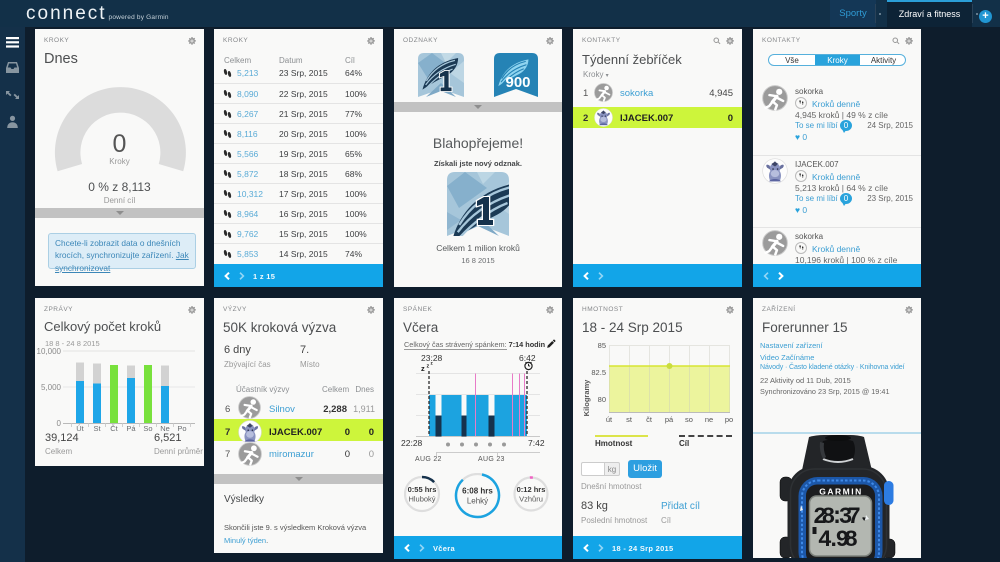 This screenshot has height=562, width=1000. Describe the element at coordinates (432, 358) in the screenshot. I see `svg-text: 23:28` at that location.